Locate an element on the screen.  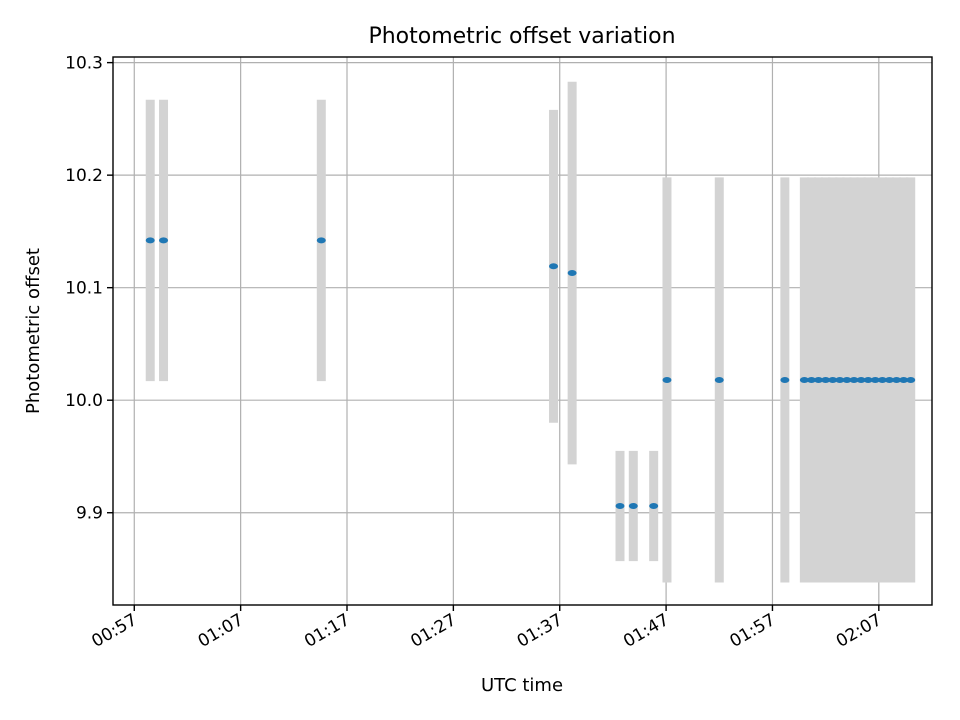
x-tick-label: 01:57 is located at coordinates (753, 631).